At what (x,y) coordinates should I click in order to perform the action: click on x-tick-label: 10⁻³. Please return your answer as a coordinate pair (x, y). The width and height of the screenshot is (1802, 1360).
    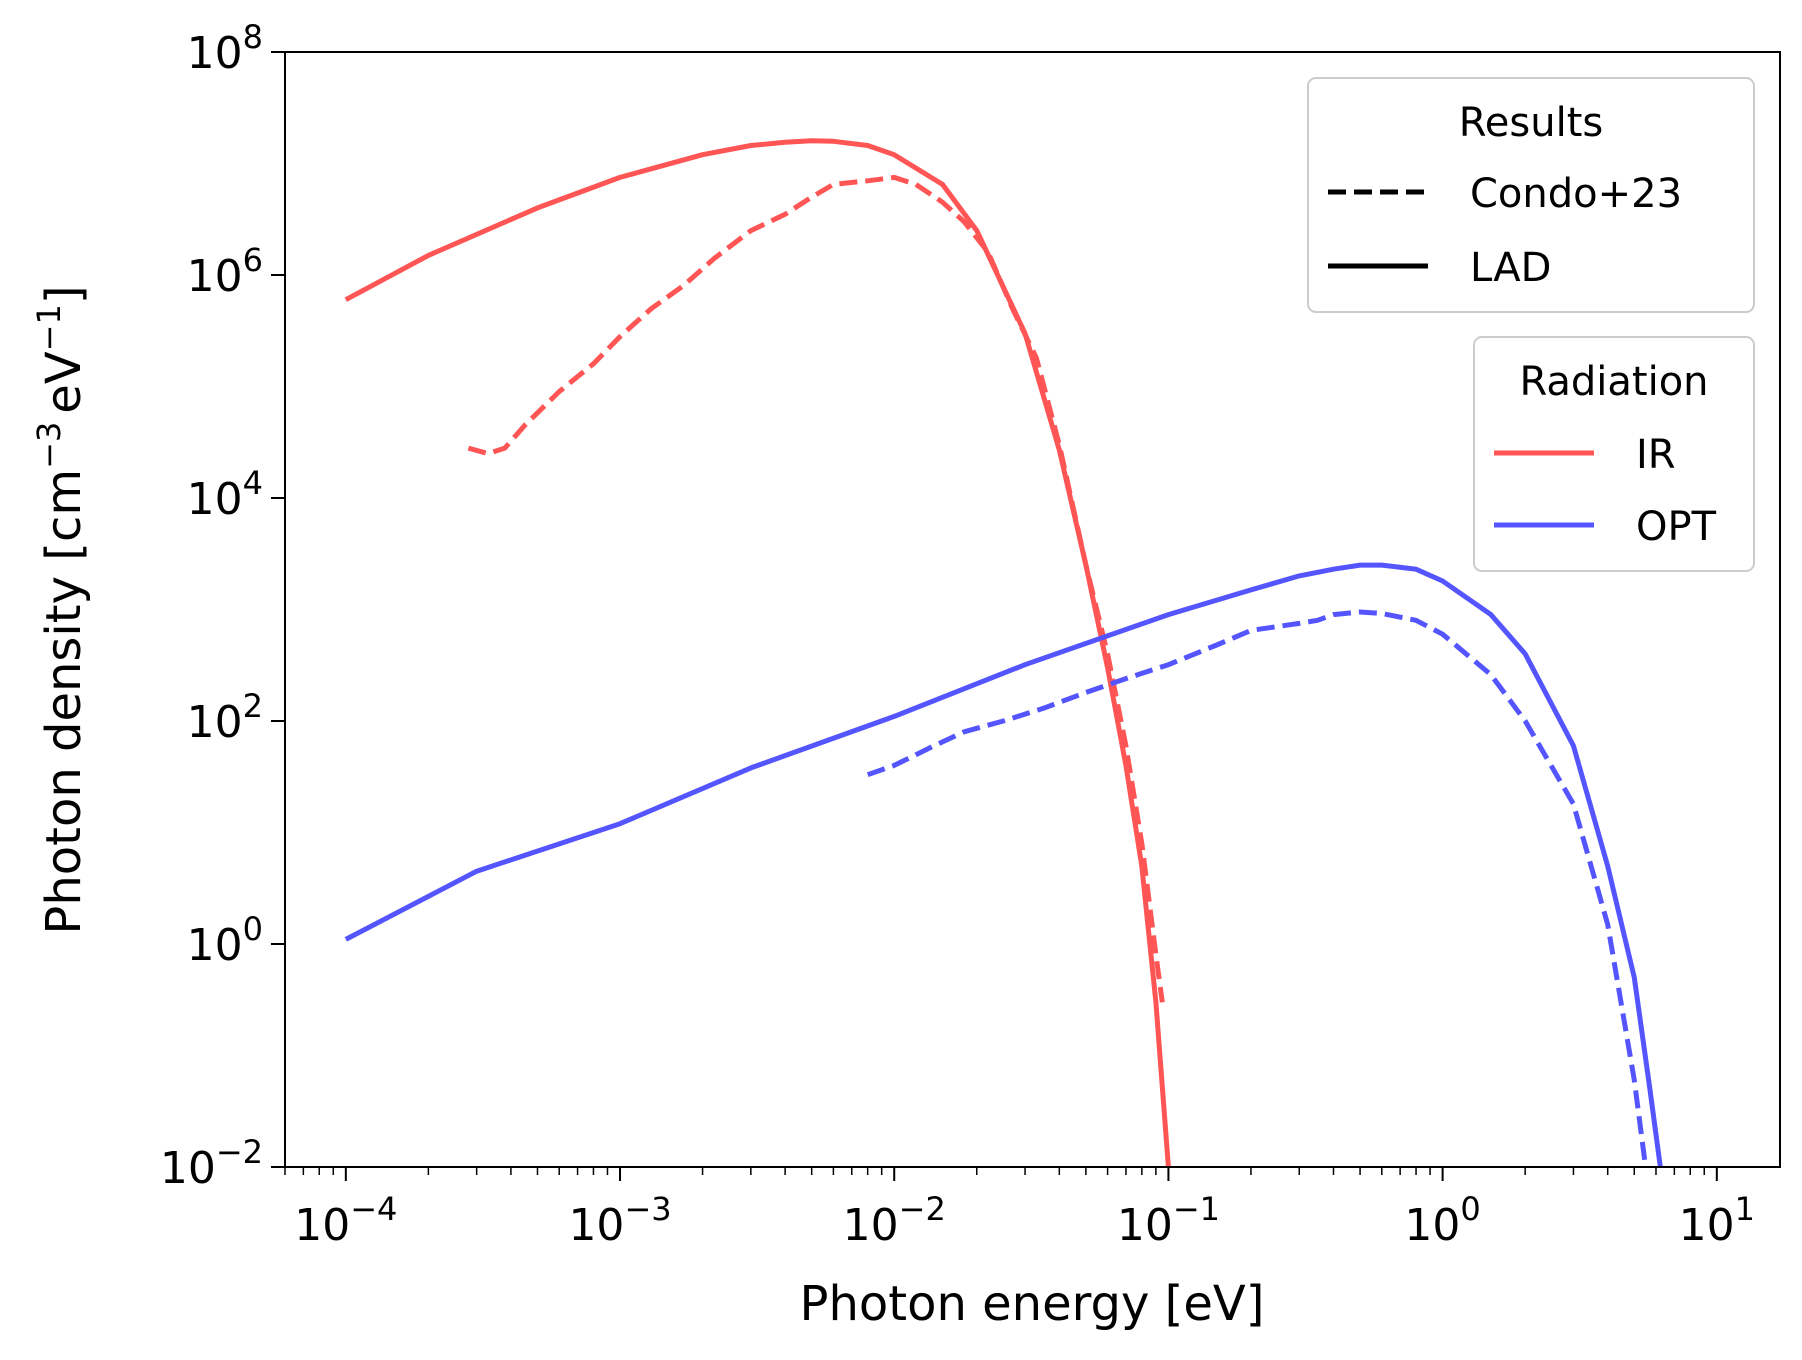
    Looking at the image, I should click on (619, 1220).